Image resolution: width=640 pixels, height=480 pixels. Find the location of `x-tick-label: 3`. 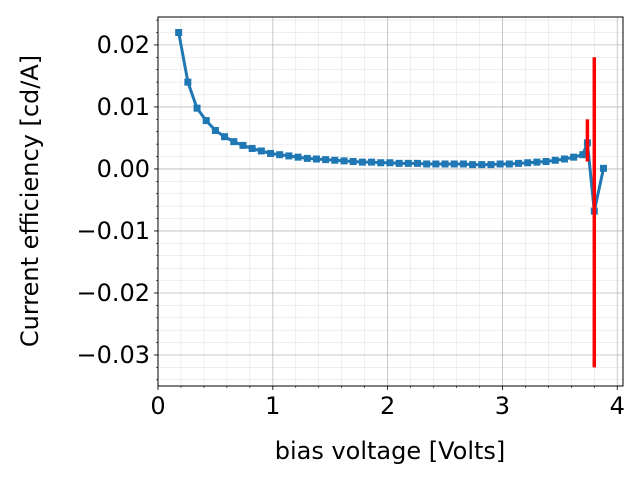

x-tick-label: 3 is located at coordinates (502, 406).